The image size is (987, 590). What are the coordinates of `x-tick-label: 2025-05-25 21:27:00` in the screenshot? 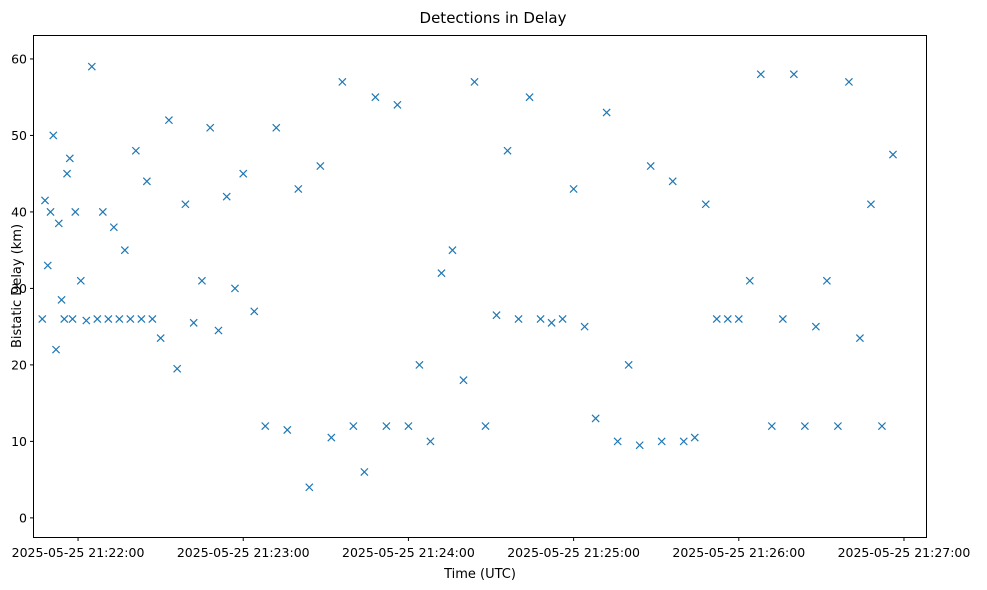 It's located at (904, 552).